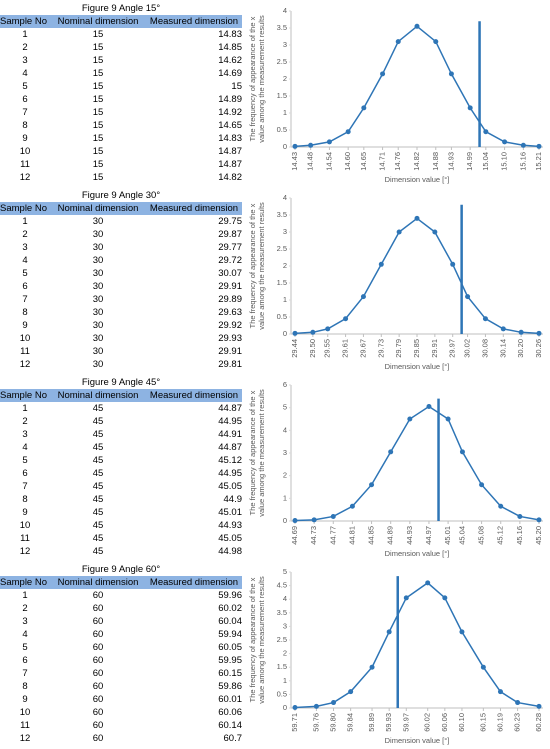  What do you see at coordinates (230, 408) in the screenshot?
I see `cell: 44.87` at bounding box center [230, 408].